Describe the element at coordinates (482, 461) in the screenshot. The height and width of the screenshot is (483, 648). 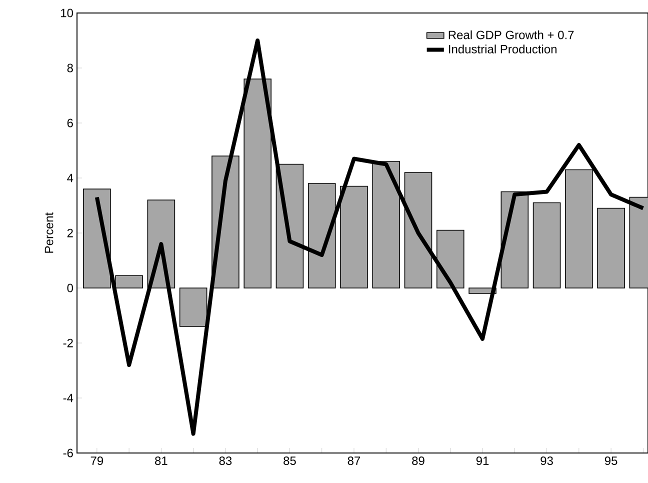
I see `x-tick-label: 91` at that location.